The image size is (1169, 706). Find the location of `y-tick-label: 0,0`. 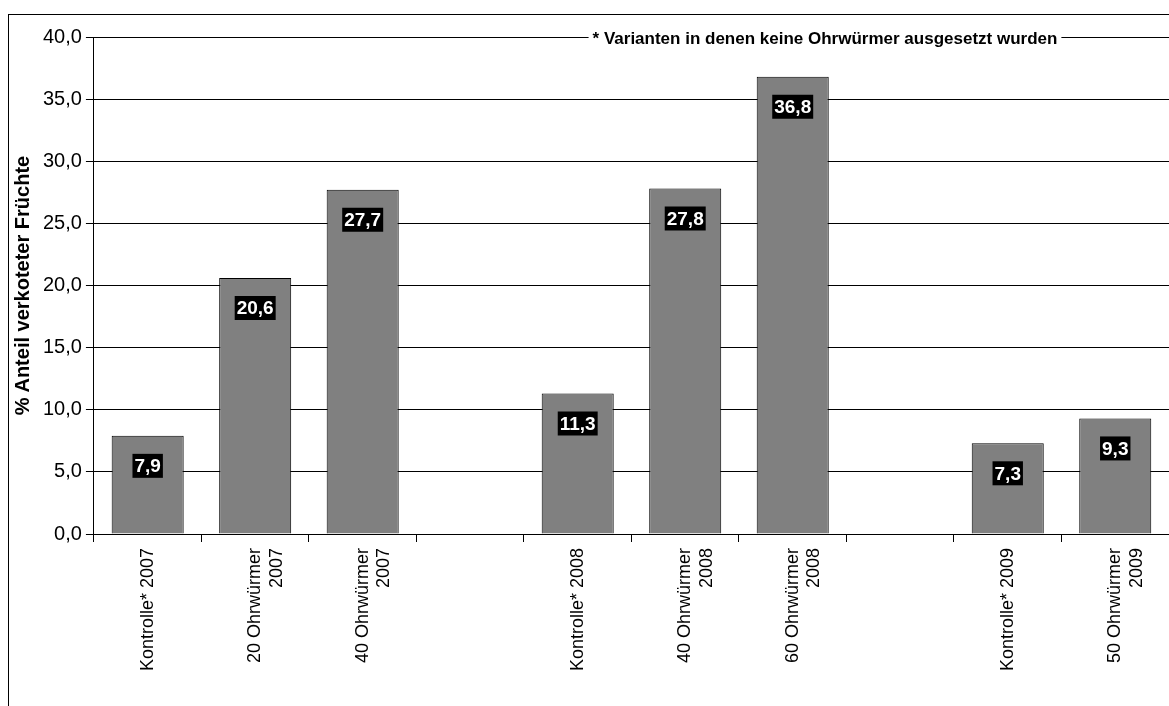

y-tick-label: 0,0 is located at coordinates (68, 532).